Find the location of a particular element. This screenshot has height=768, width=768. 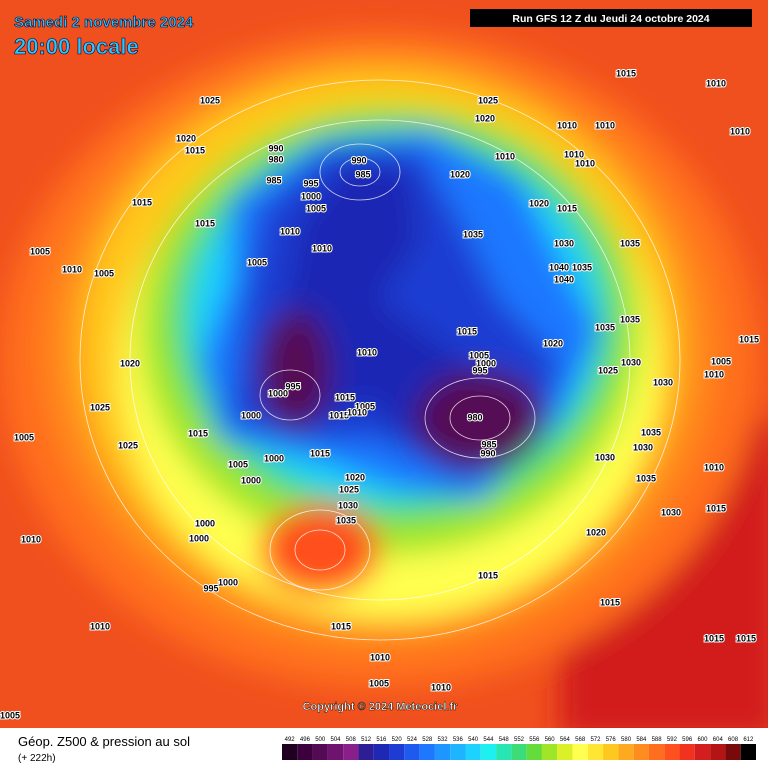

scale-label: 584 is located at coordinates (641, 740).